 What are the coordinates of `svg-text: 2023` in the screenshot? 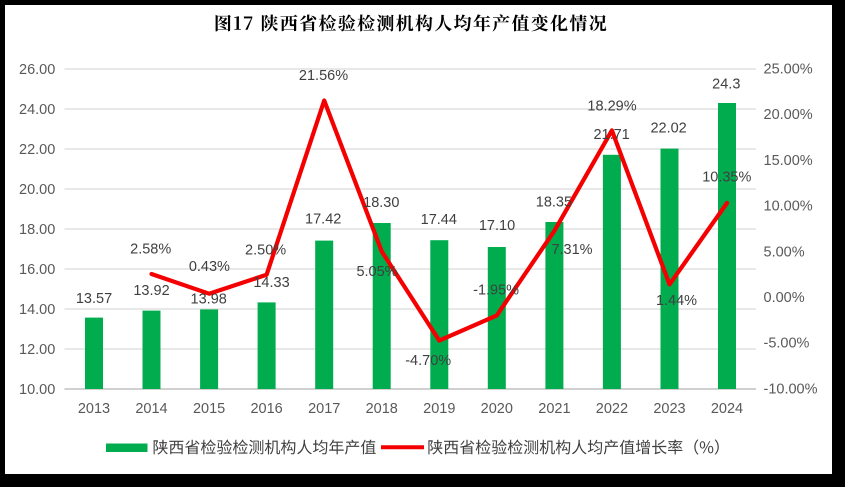 It's located at (669, 409).